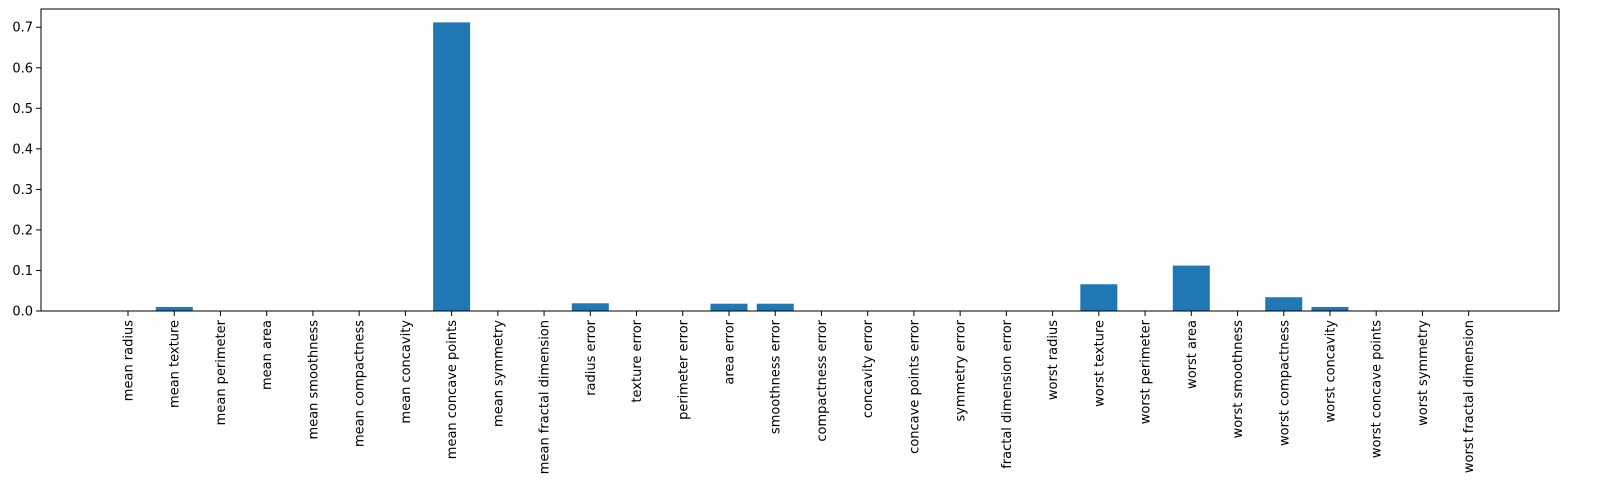  Describe the element at coordinates (1377, 389) in the screenshot. I see `x-tick-label: worst concave points` at that location.